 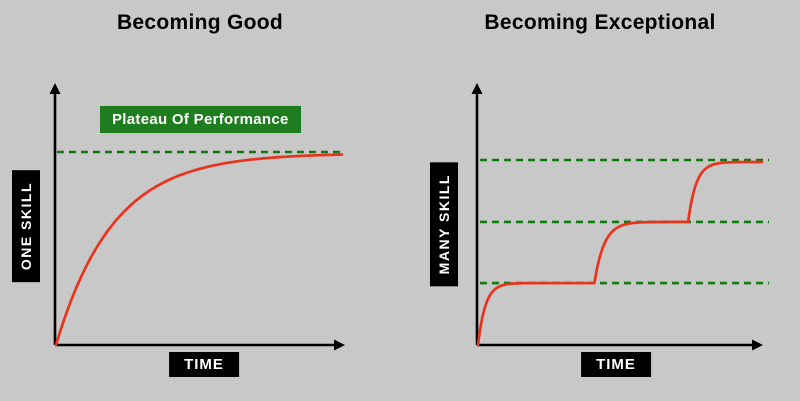 What do you see at coordinates (55, 88) in the screenshot?
I see `left-y-axis-arrow-icon` at bounding box center [55, 88].